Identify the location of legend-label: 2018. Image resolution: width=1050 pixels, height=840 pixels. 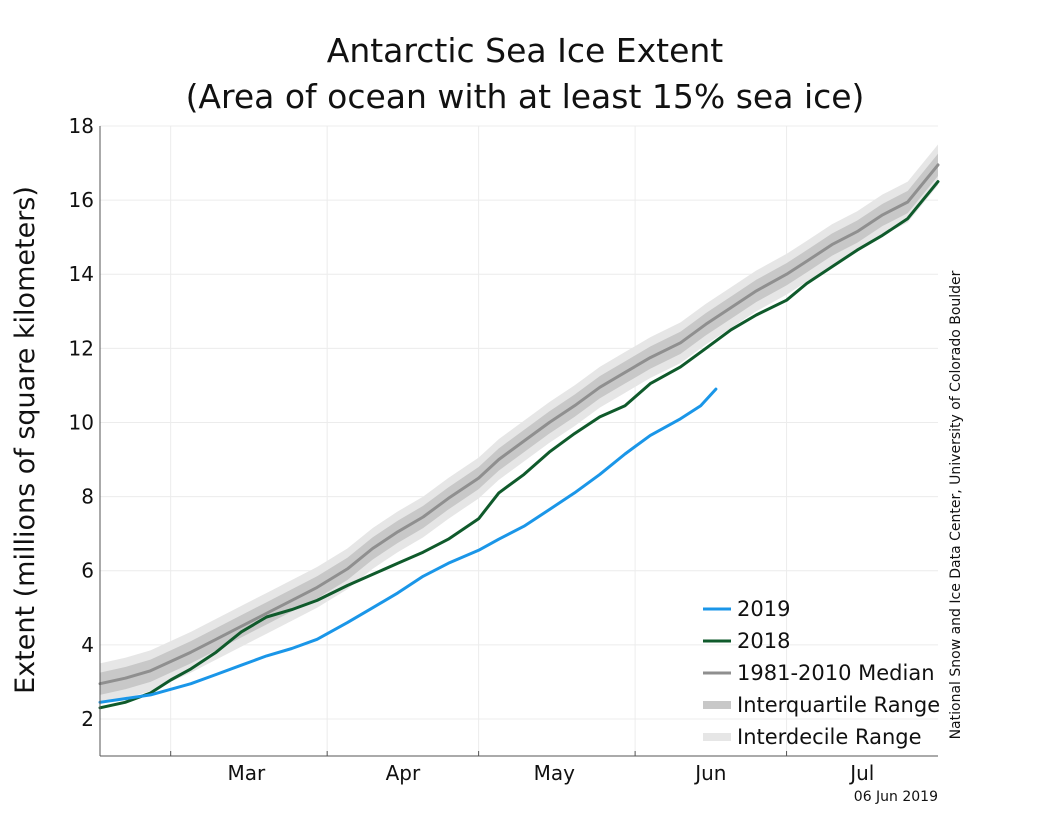
(763, 641).